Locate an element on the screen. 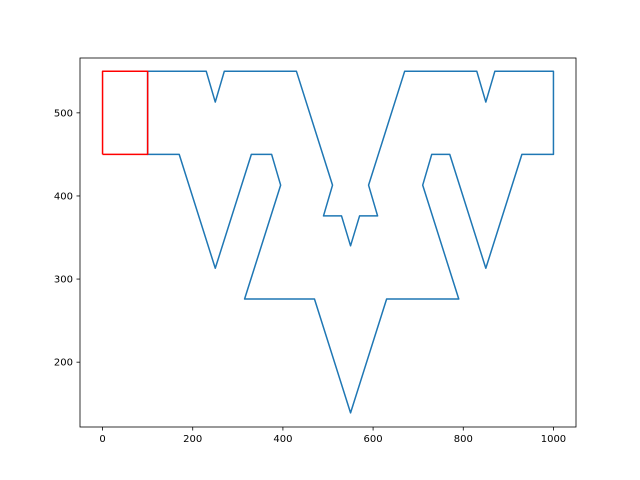 Image resolution: width=640 pixels, height=480 pixels. x-tick-label: 0 is located at coordinates (102, 439).